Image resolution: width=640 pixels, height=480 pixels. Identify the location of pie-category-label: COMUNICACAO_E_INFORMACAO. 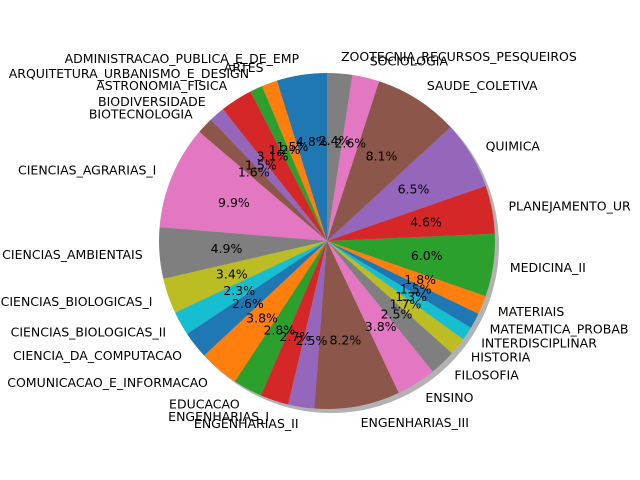
(107, 382).